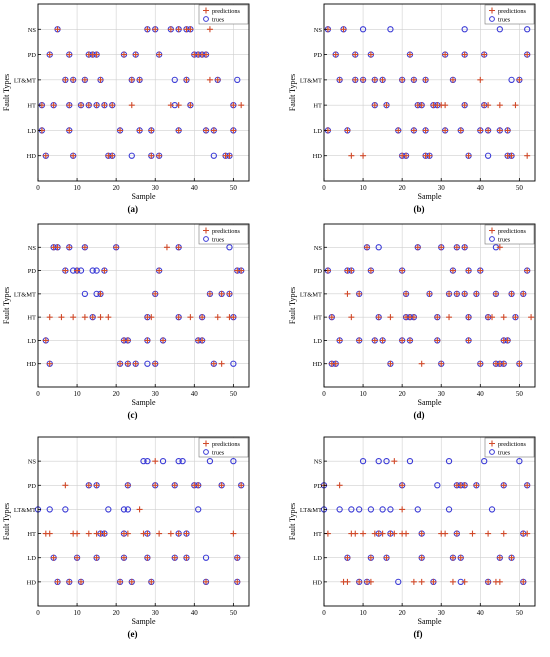 The image size is (550, 657). Describe the element at coordinates (143, 305) in the screenshot. I see `axes-frame` at that location.